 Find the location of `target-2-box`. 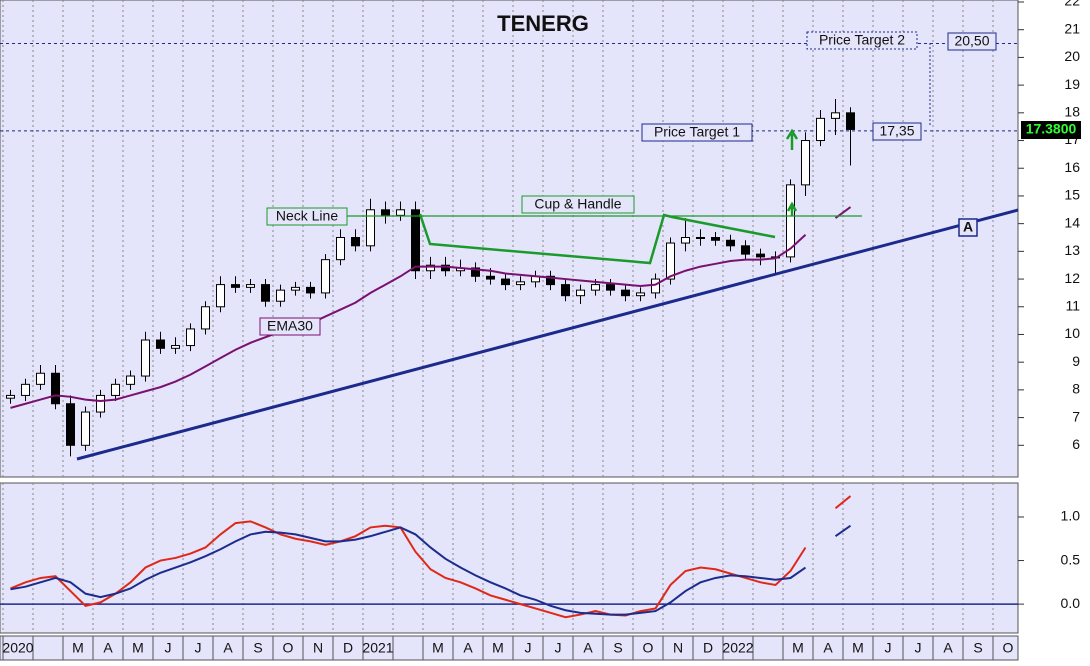

target-2-box is located at coordinates (862, 40).